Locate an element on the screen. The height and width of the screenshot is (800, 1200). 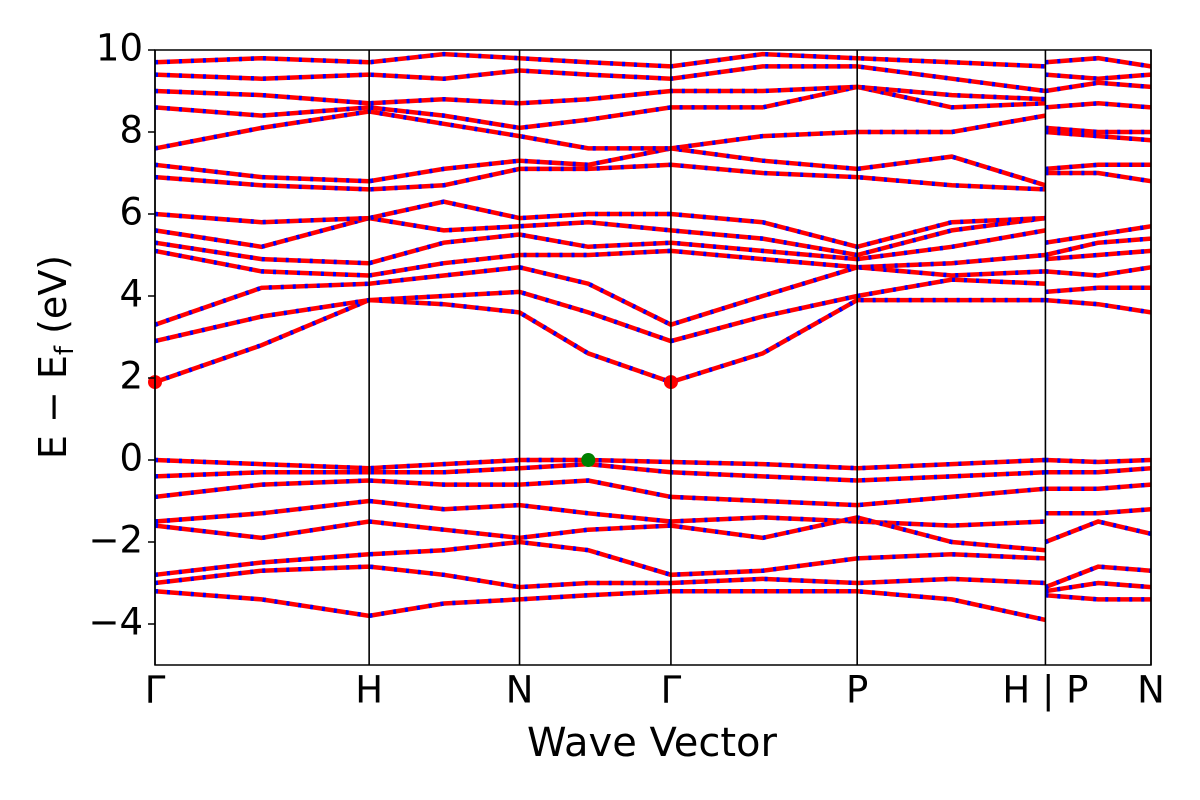
y-label-main: E − E is located at coordinates (53, 407).